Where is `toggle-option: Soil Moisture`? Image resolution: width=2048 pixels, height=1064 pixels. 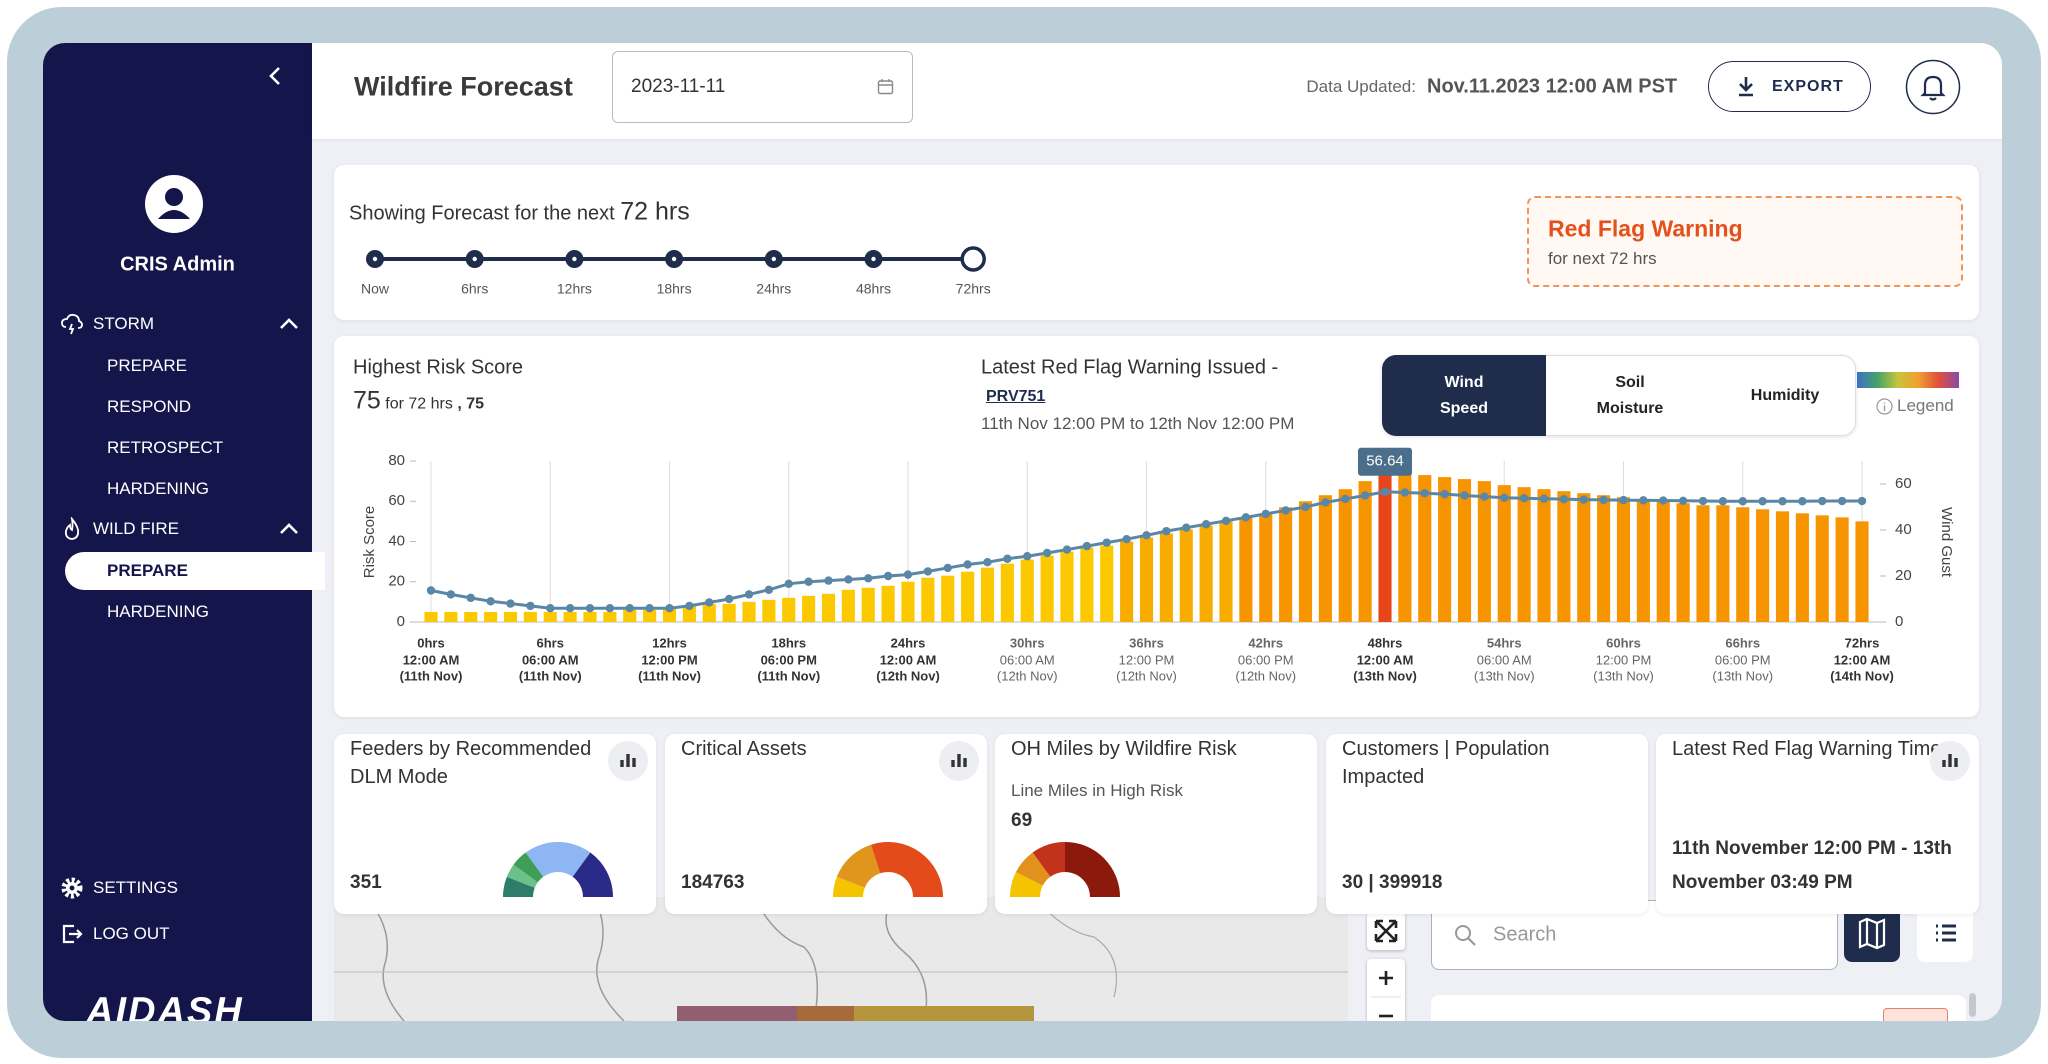
toggle-option: Soil Moisture is located at coordinates (1630, 395).